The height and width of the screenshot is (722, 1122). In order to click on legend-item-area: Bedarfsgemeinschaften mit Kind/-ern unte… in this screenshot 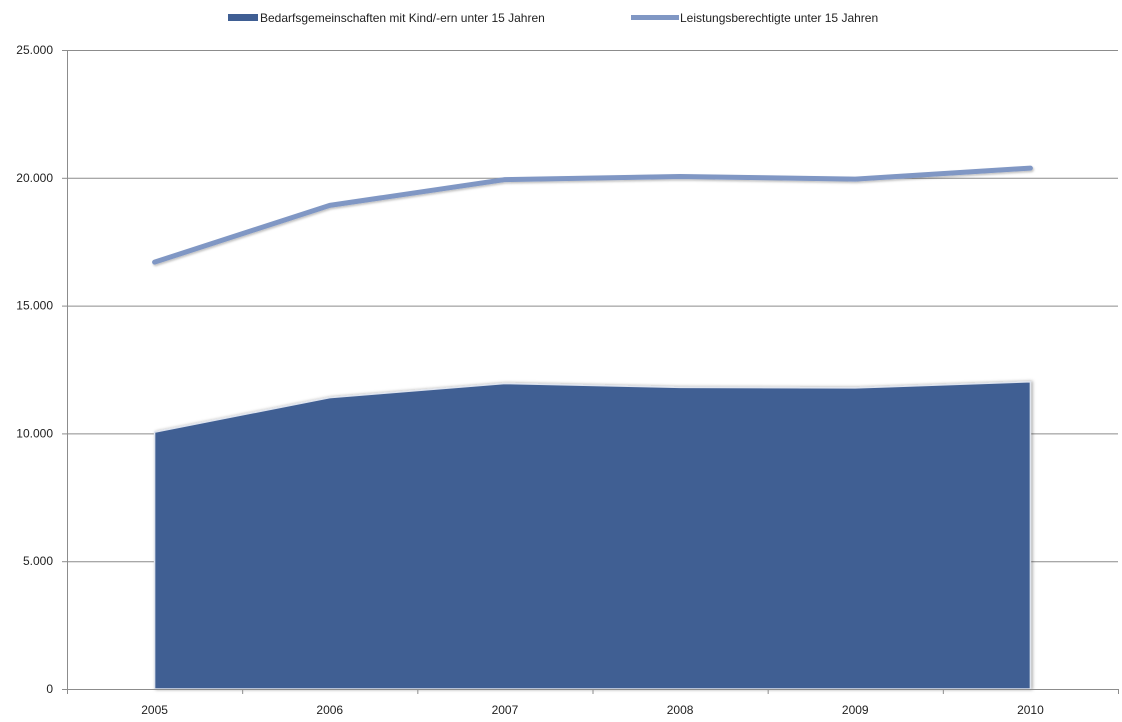, I will do `click(386, 18)`.